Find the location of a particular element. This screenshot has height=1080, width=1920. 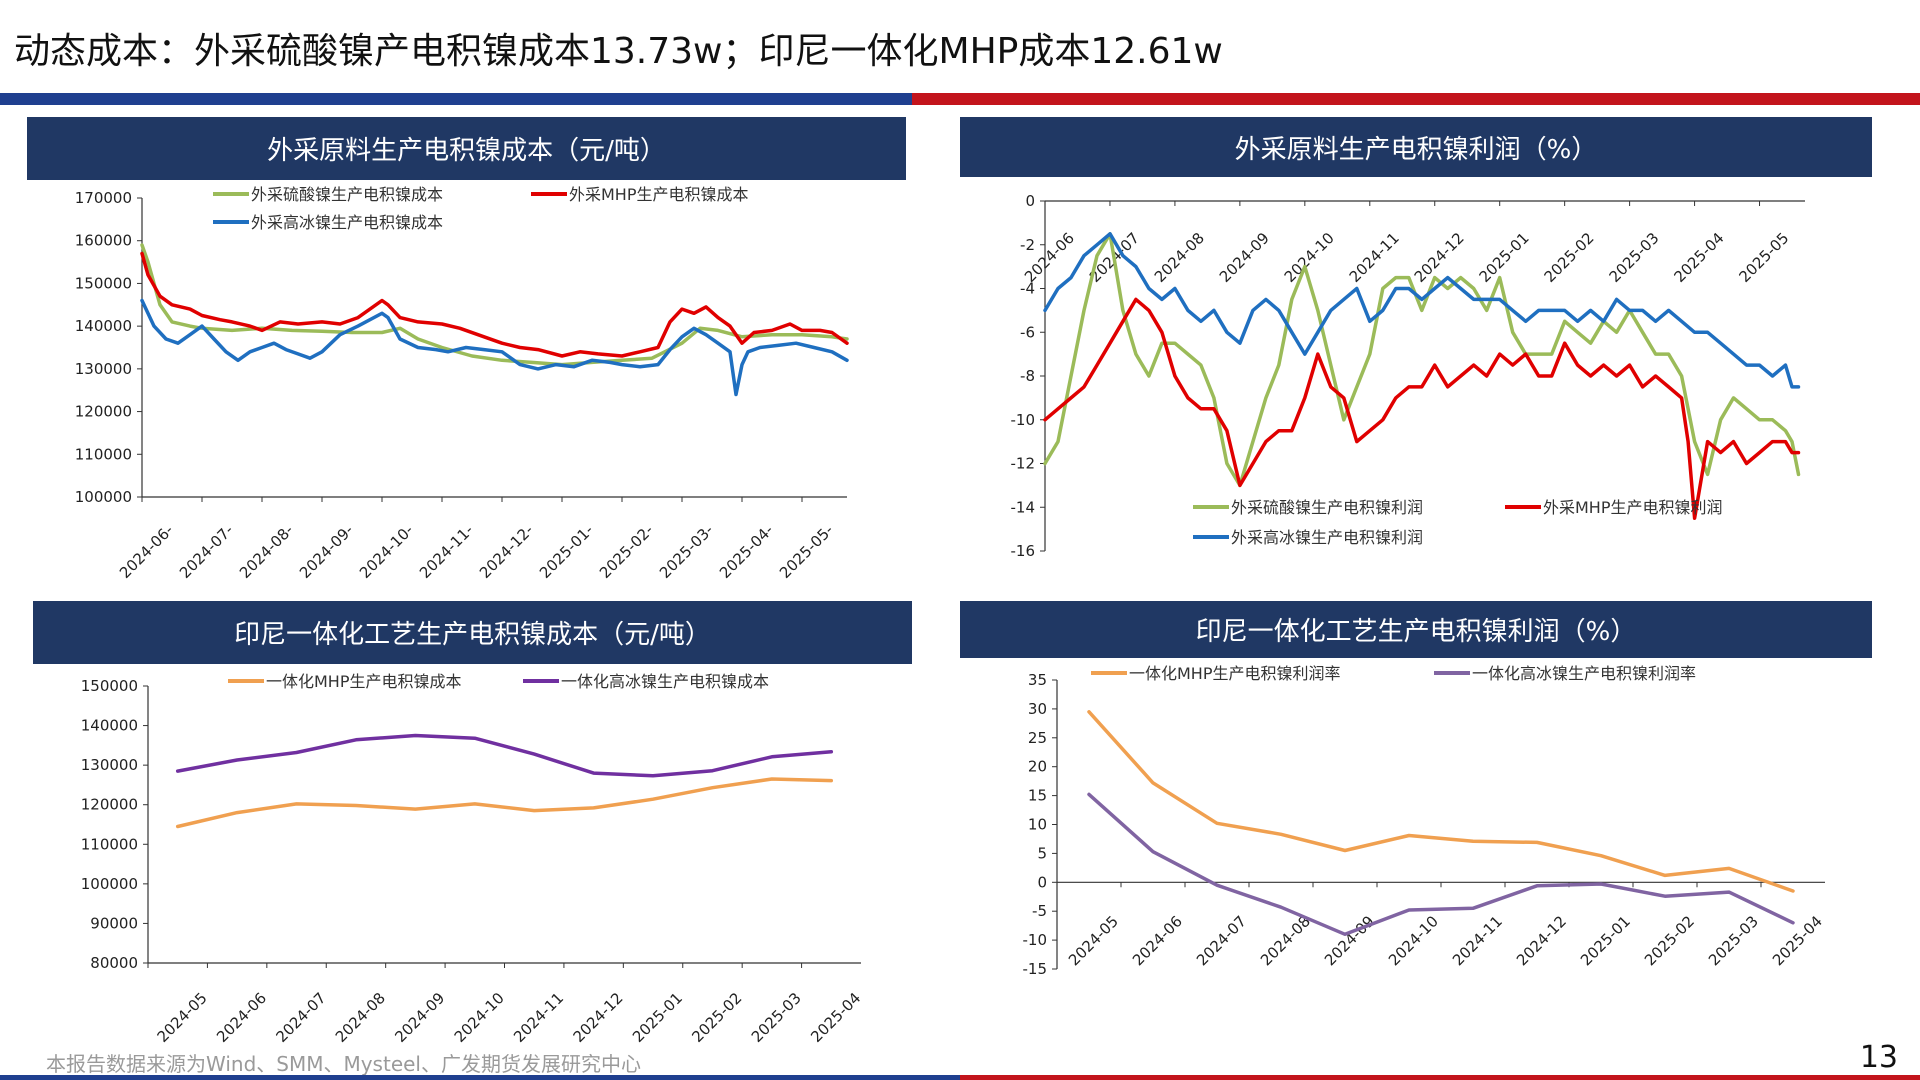

y-tick-label: 10 is located at coordinates (1037, 825).